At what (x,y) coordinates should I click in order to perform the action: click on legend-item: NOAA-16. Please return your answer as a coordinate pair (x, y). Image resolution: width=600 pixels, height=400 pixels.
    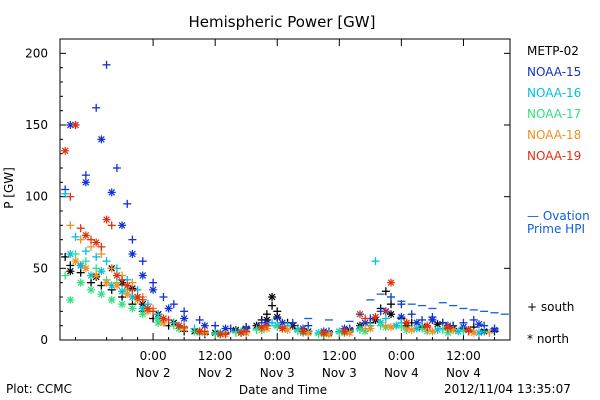
    Looking at the image, I should click on (554, 93).